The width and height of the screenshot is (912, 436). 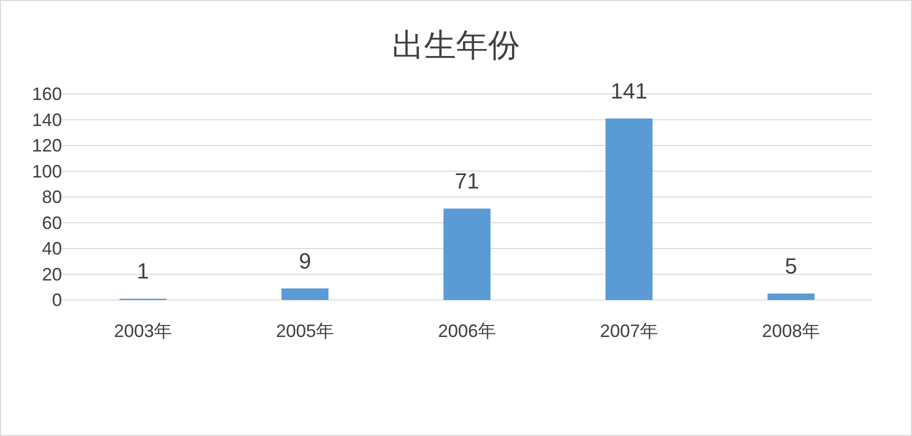 What do you see at coordinates (791, 266) in the screenshot?
I see `data-label: 5` at bounding box center [791, 266].